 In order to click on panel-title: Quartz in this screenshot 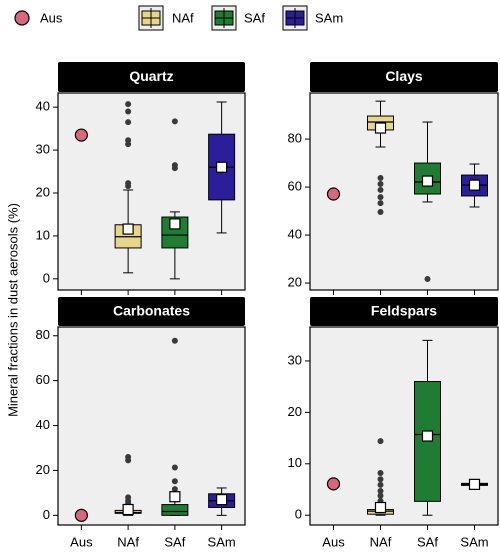, I will do `click(151, 76)`.